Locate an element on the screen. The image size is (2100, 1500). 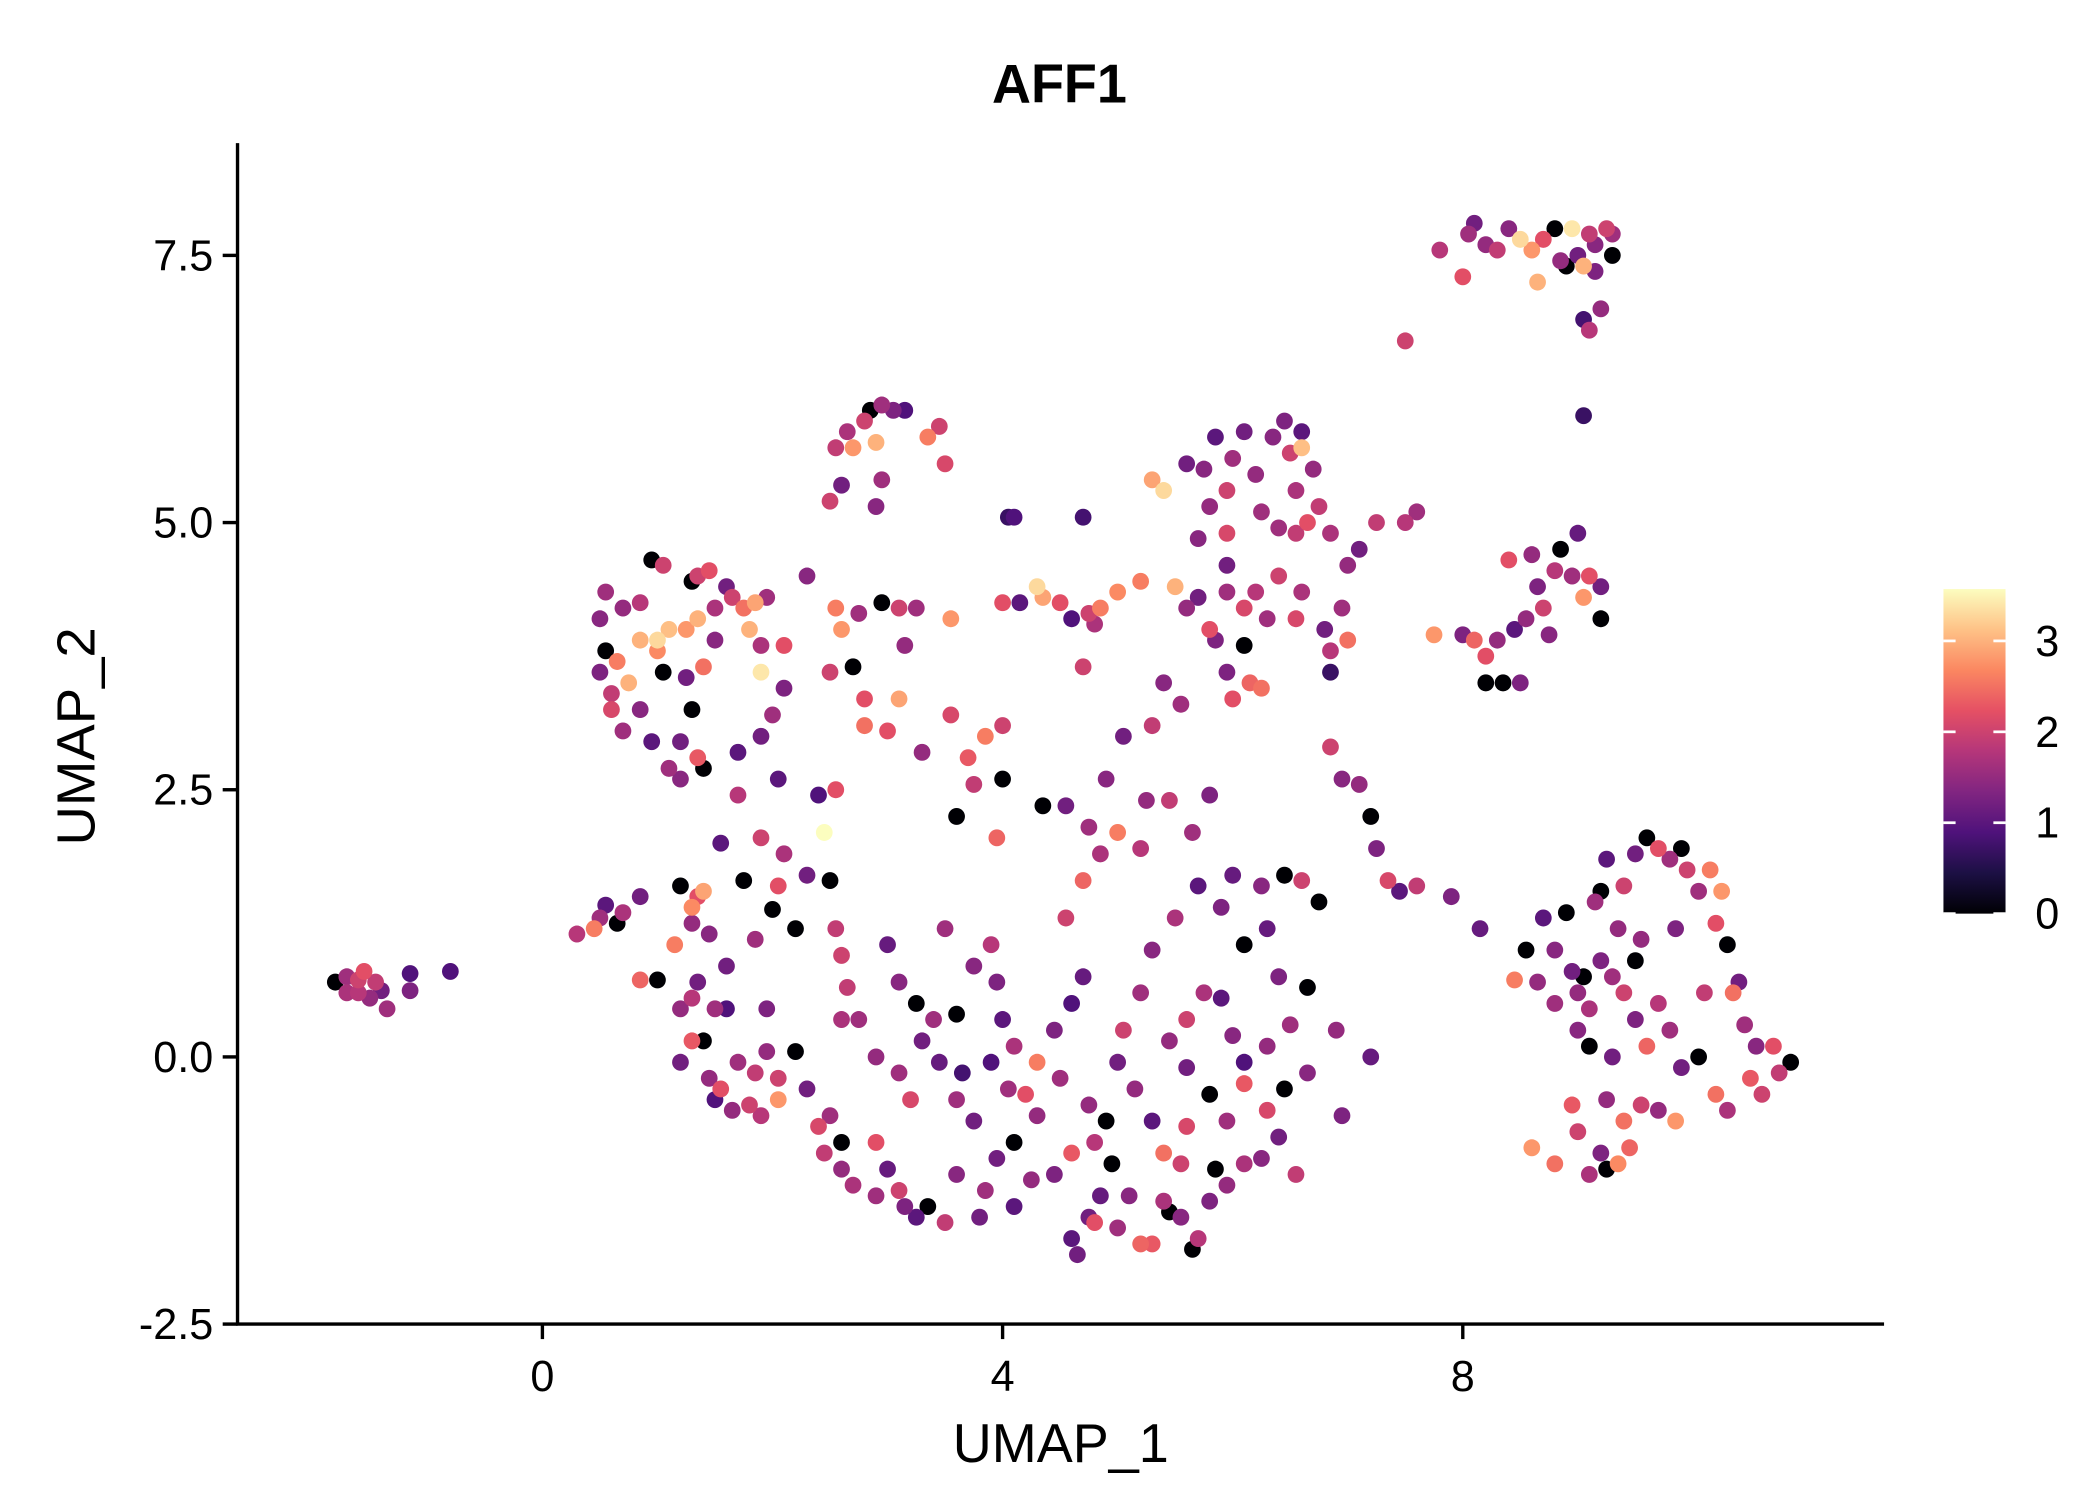
y-tick-label: 2.5 is located at coordinates (183, 791).